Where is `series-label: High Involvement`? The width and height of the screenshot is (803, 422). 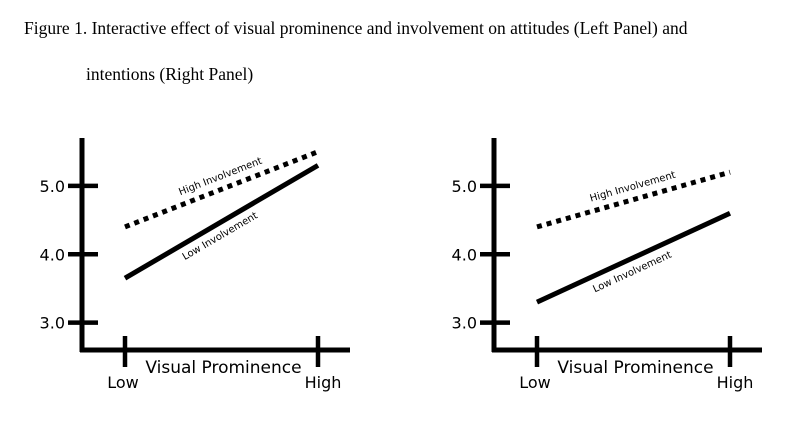 series-label: High Involvement is located at coordinates (633, 187).